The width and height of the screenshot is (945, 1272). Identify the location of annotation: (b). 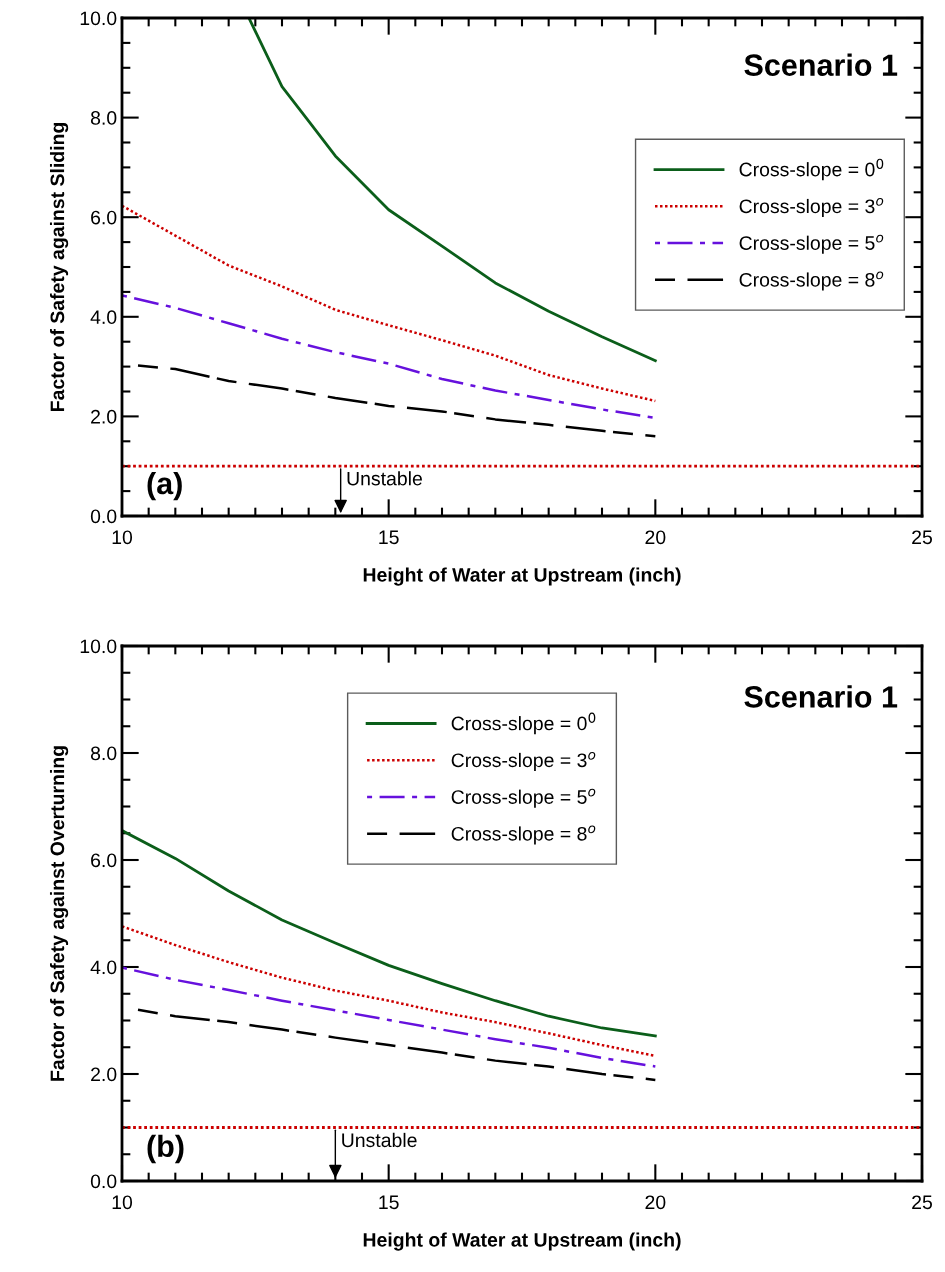
(165, 1149).